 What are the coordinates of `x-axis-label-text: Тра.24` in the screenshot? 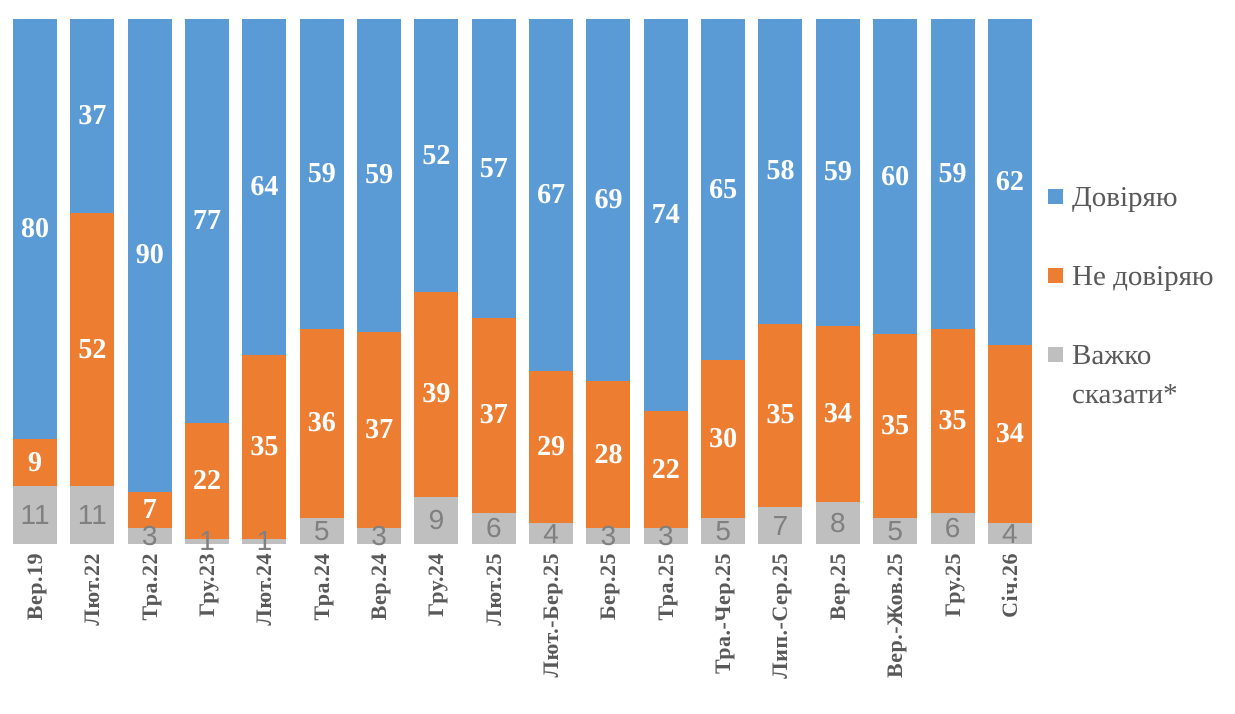 It's located at (321, 587).